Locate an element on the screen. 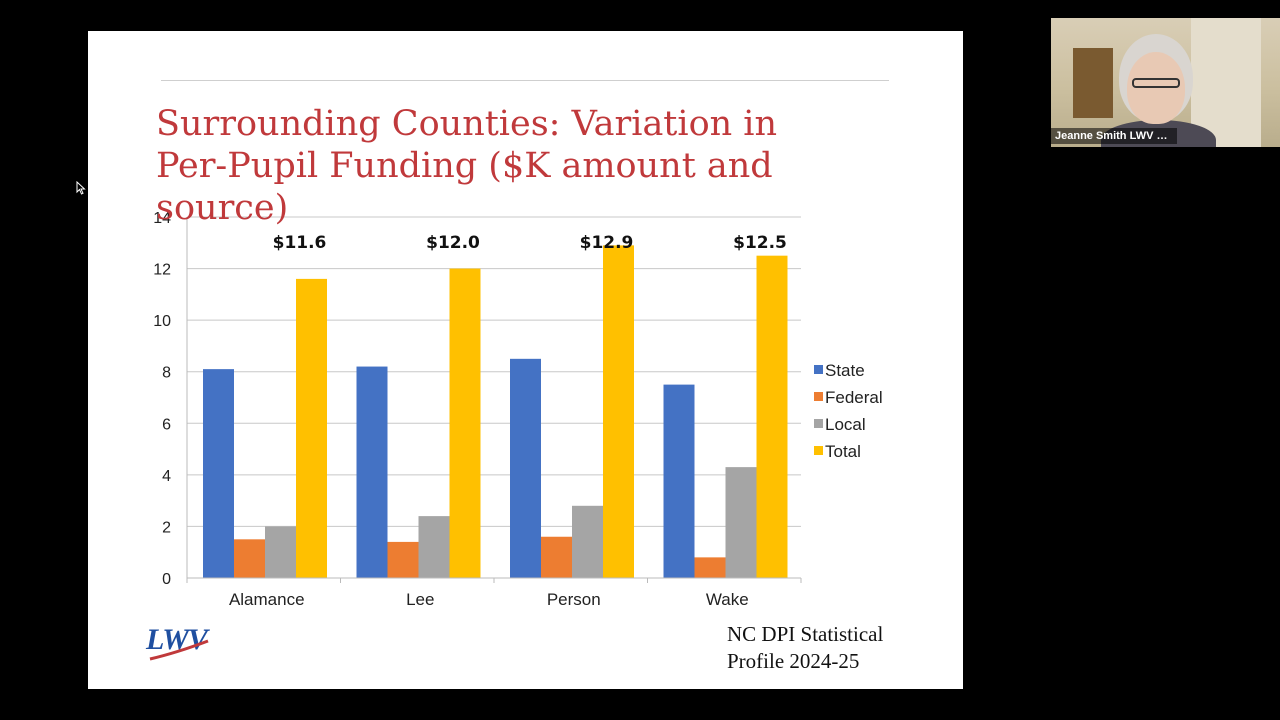 Image resolution: width=1280 pixels, height=720 pixels. total-data-label: $12.9 is located at coordinates (607, 243).